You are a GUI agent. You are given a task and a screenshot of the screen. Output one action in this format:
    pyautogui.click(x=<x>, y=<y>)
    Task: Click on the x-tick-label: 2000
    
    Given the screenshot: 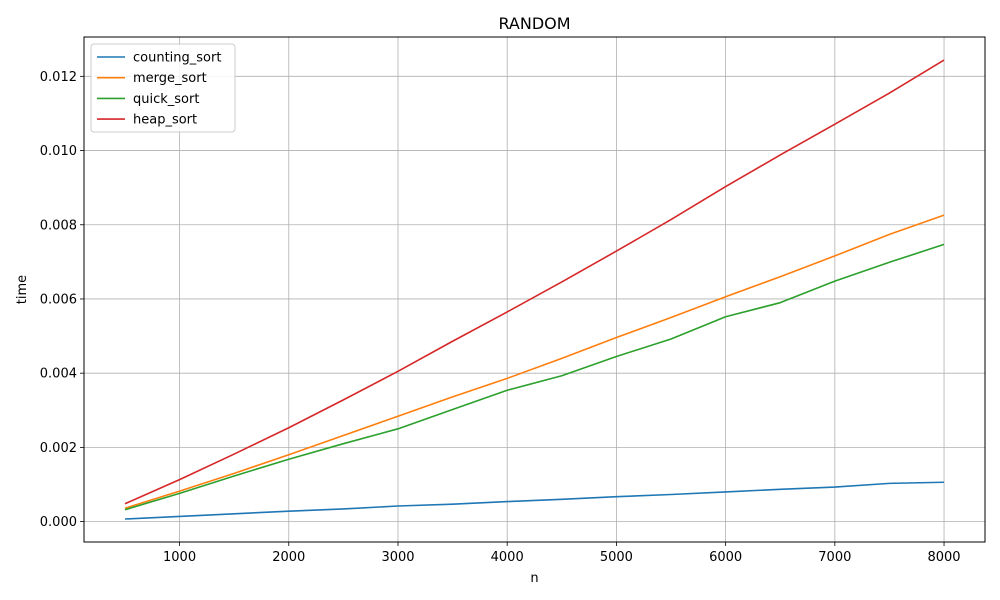 What is the action you would take?
    pyautogui.click(x=288, y=557)
    